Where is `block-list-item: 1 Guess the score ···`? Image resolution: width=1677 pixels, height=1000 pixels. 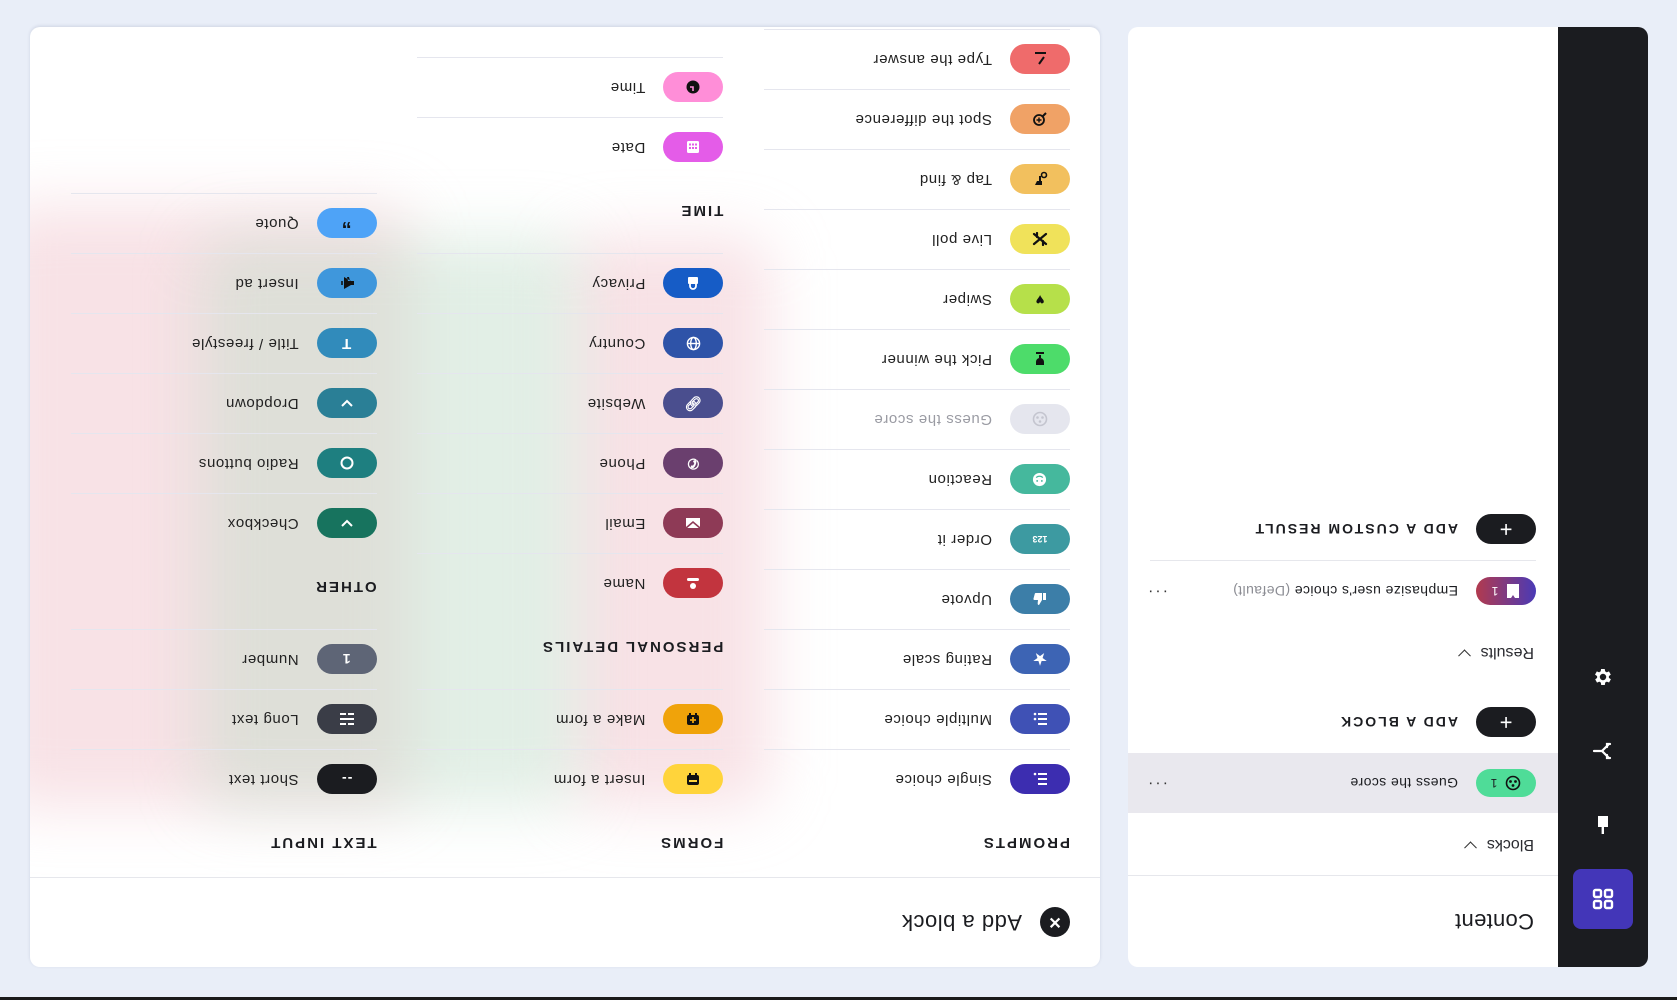
block-list-item: 1 Guess the score ··· is located at coordinates (1343, 783).